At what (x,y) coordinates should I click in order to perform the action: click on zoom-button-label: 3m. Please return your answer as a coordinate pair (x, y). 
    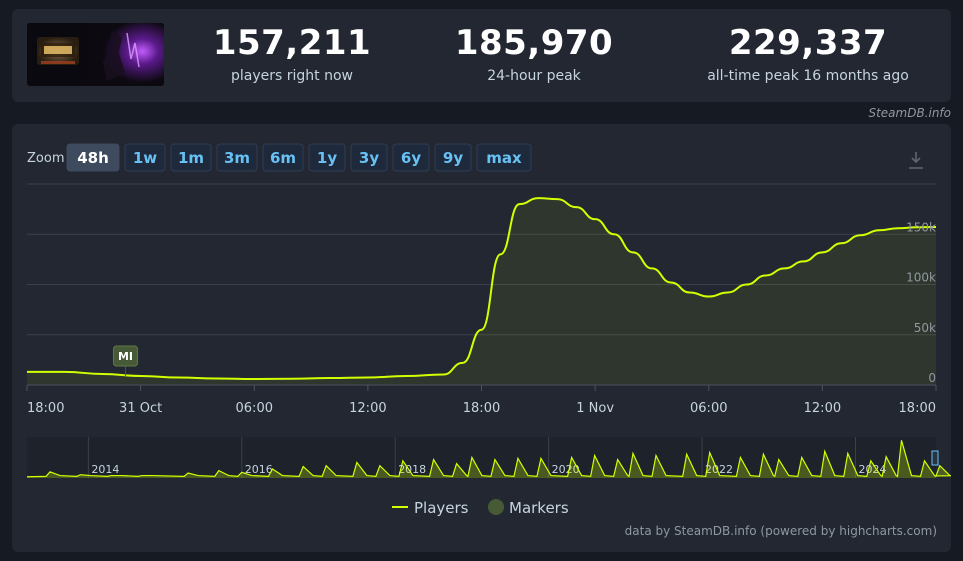
    Looking at the image, I should click on (237, 158).